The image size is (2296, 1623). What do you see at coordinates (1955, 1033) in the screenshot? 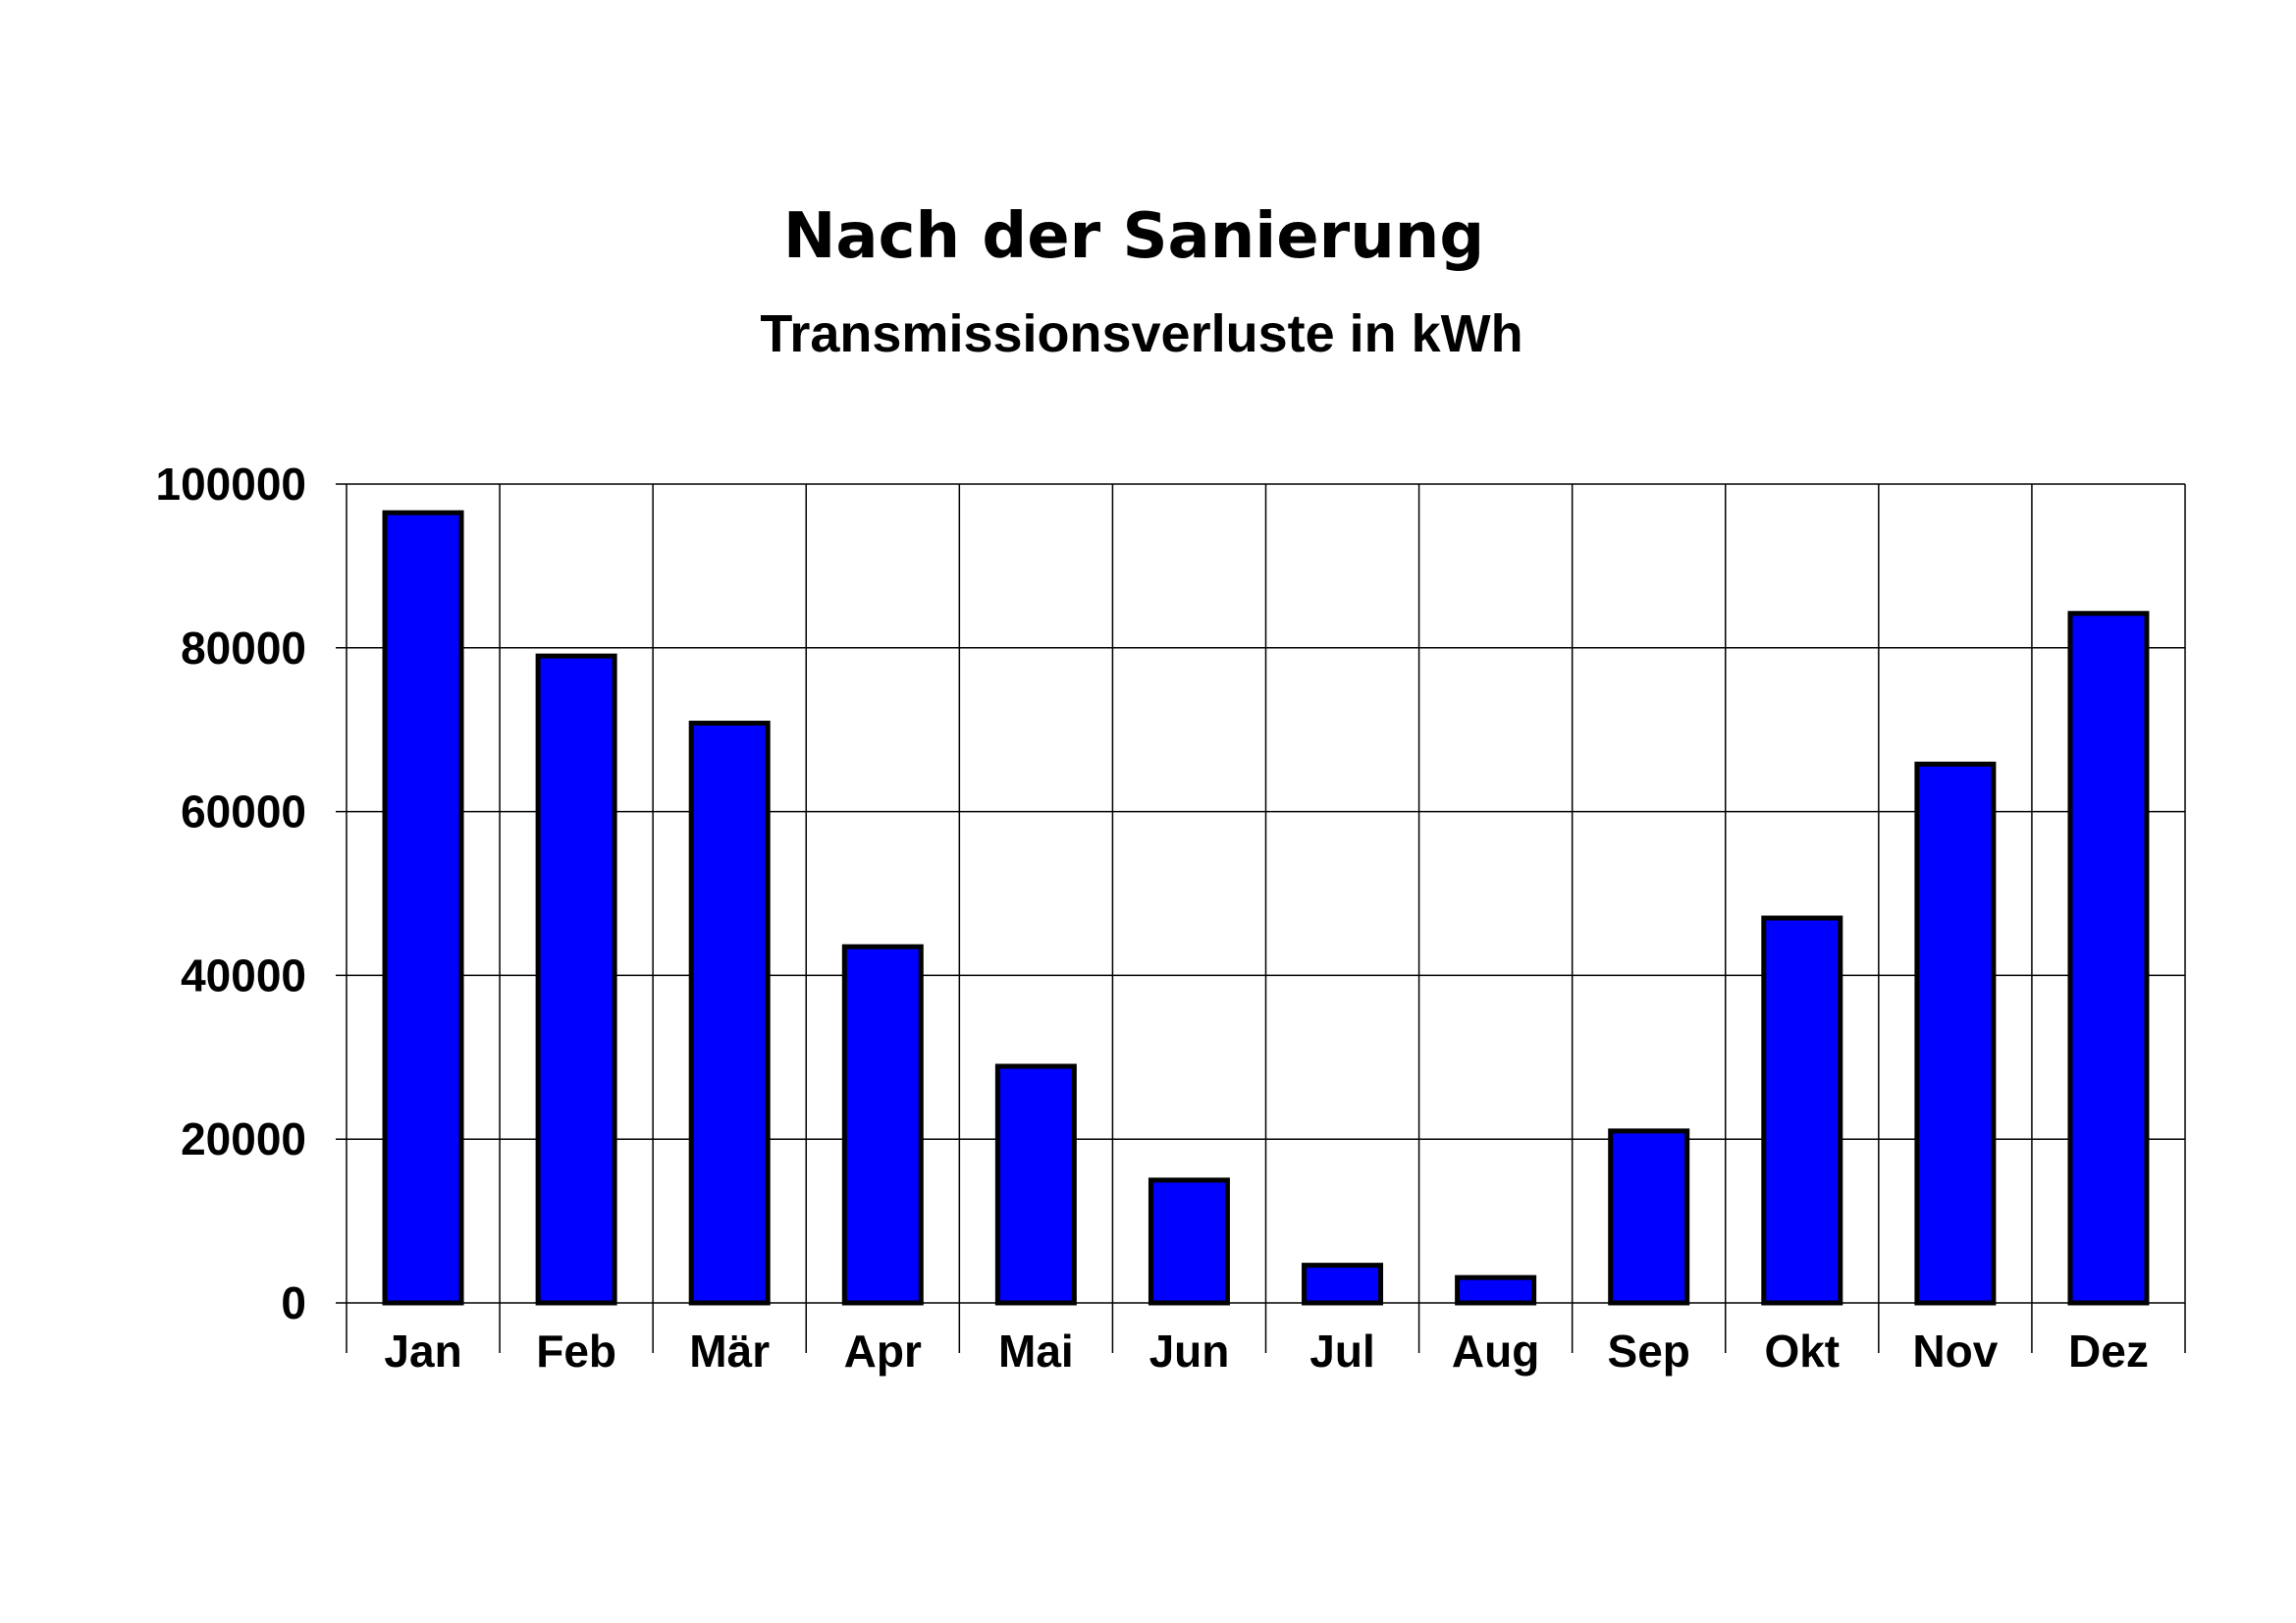
I see `bar-nov` at bounding box center [1955, 1033].